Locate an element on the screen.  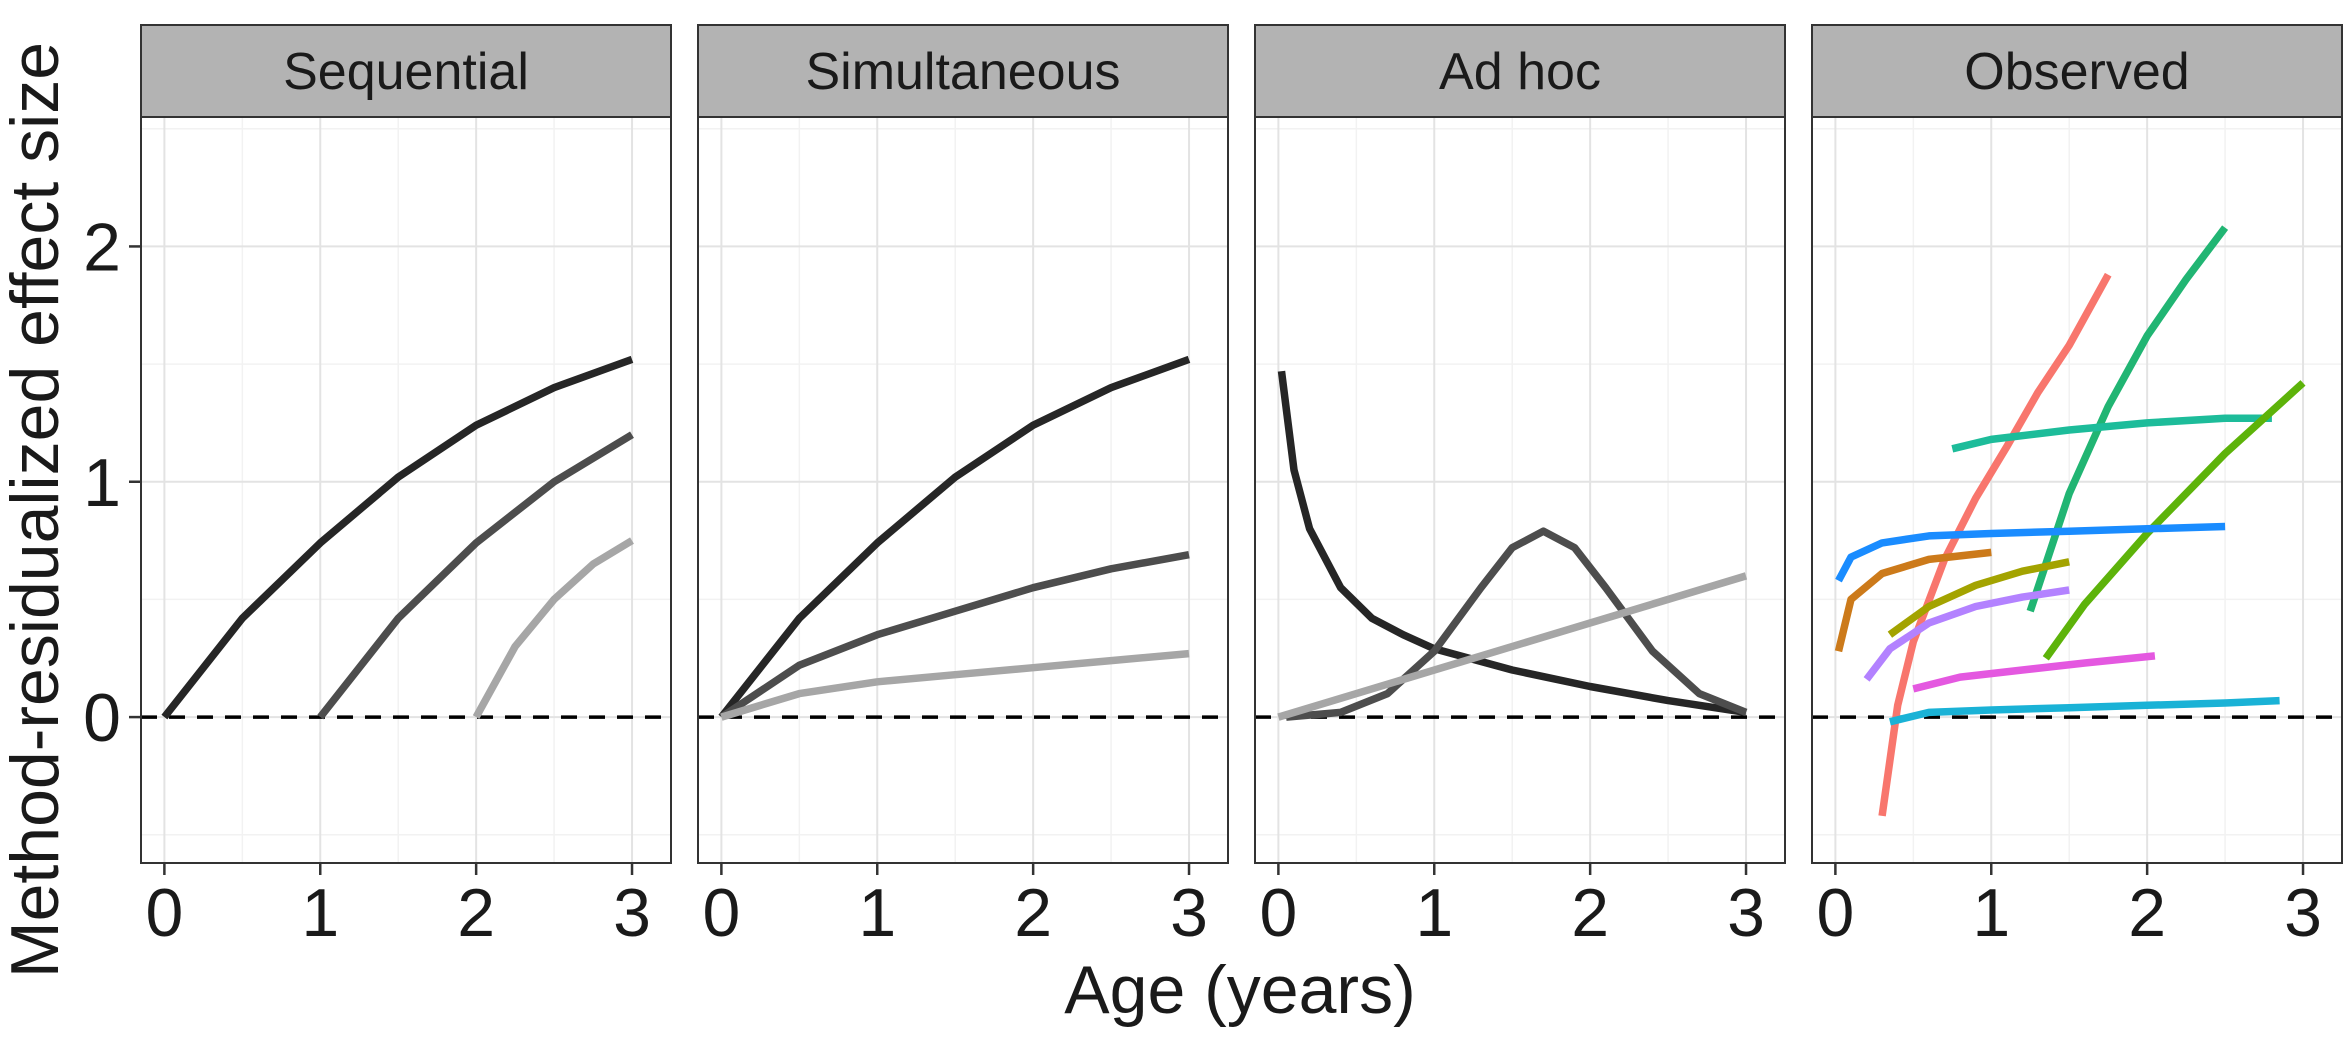
facet-strip-label: Ad hoc is located at coordinates (1520, 72).